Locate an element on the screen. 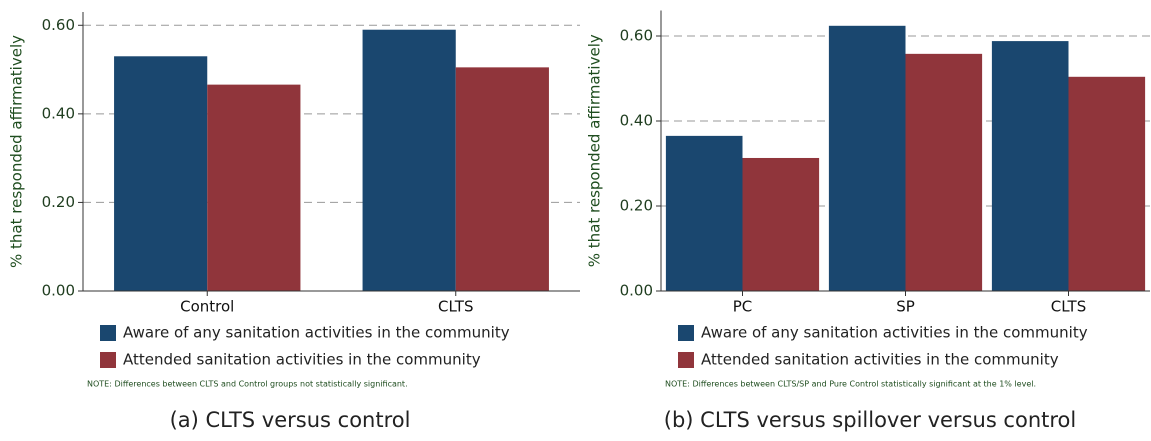 The width and height of the screenshot is (1151, 441). caption: (a) CLTS versus control is located at coordinates (290, 420).